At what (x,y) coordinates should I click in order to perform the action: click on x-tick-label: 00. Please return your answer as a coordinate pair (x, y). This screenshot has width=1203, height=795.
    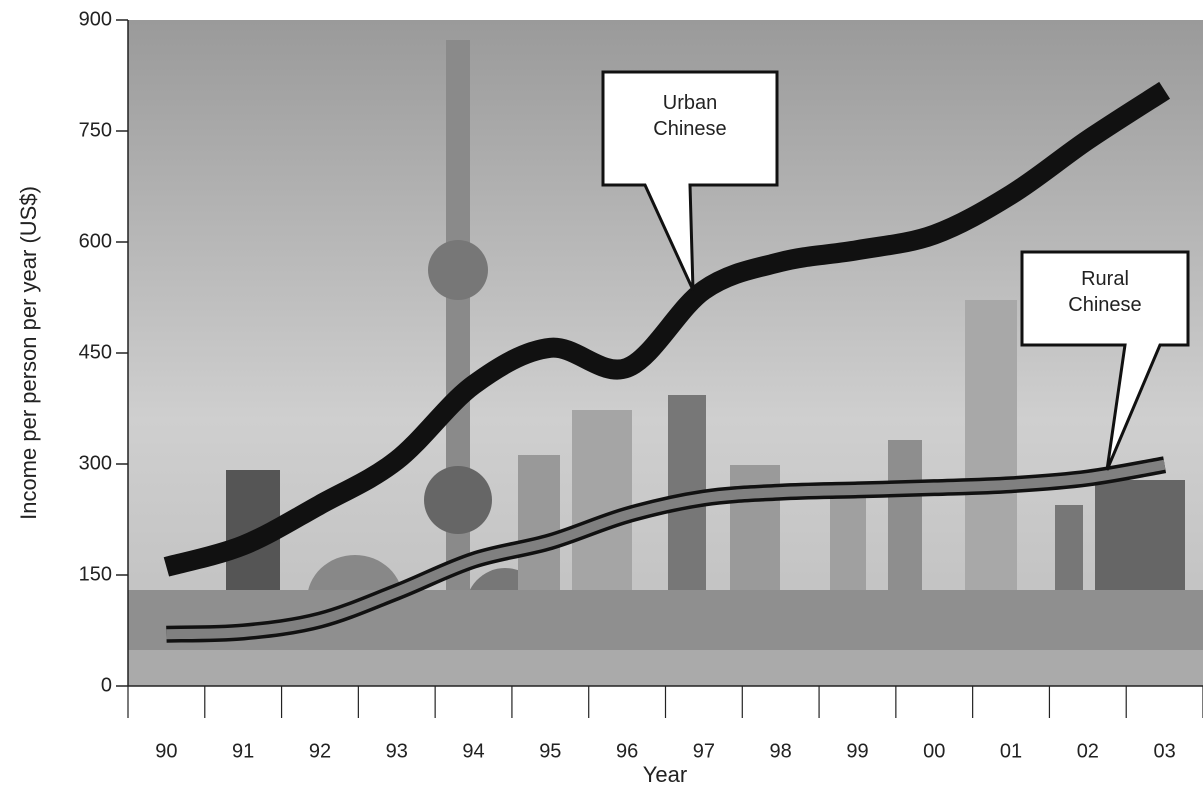
    Looking at the image, I should click on (934, 751).